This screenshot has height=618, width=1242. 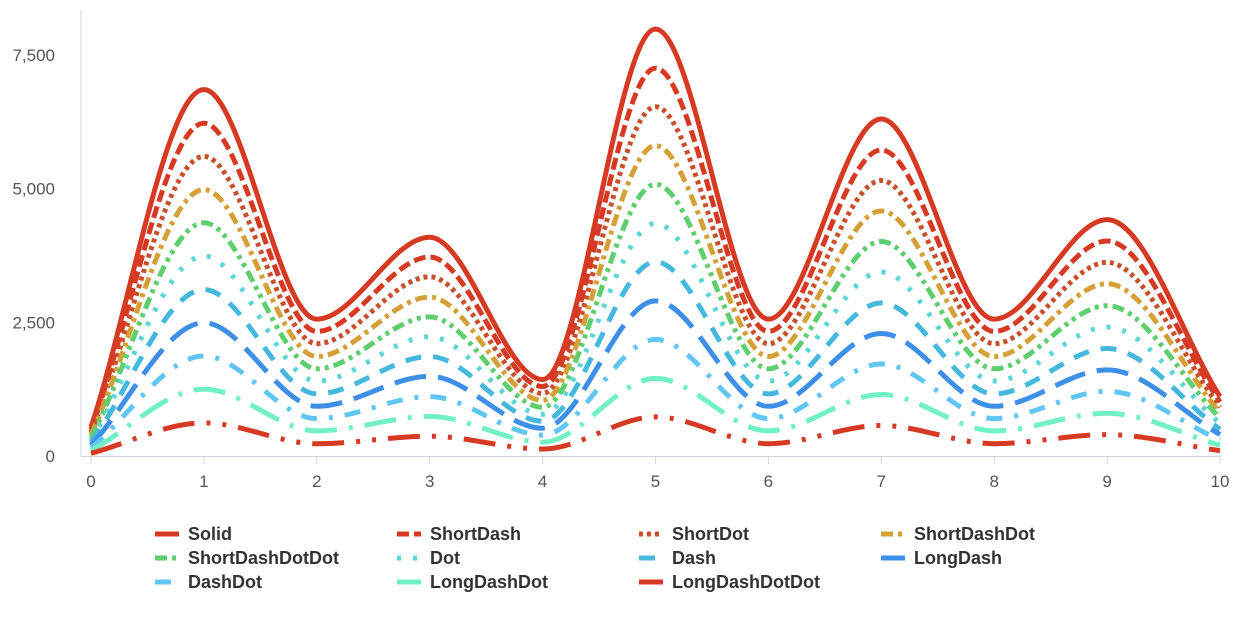 What do you see at coordinates (881, 481) in the screenshot?
I see `x-tick-label: 7` at bounding box center [881, 481].